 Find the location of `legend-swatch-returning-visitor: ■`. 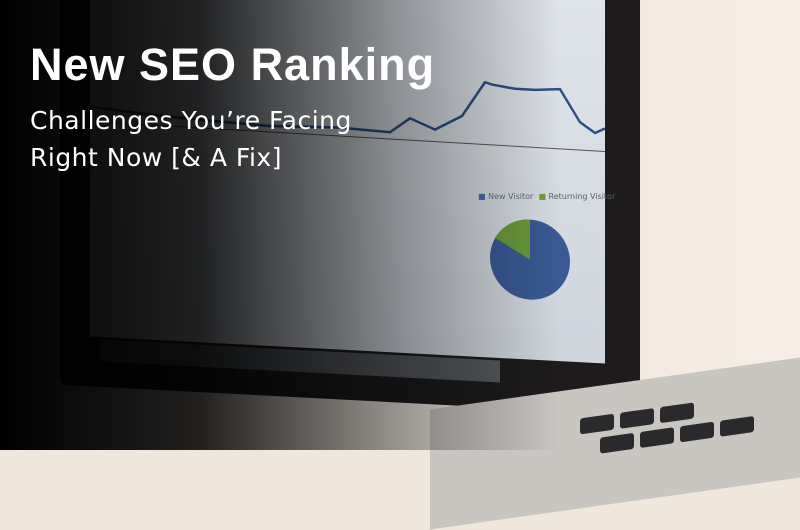

legend-swatch-returning-visitor: ■ is located at coordinates (542, 196).